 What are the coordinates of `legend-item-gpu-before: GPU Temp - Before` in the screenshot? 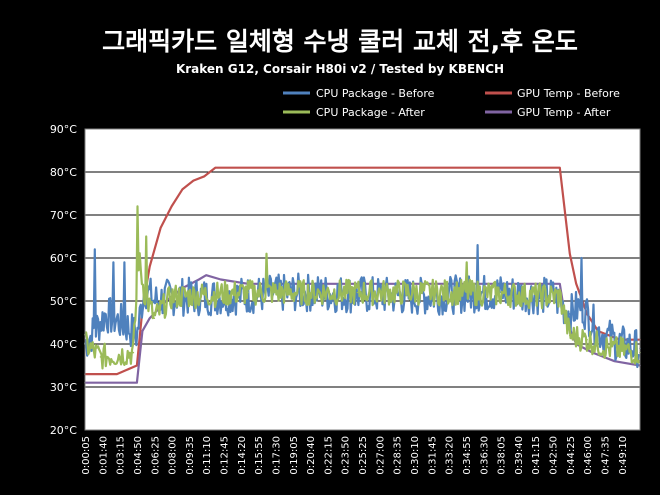 It's located at (552, 93).